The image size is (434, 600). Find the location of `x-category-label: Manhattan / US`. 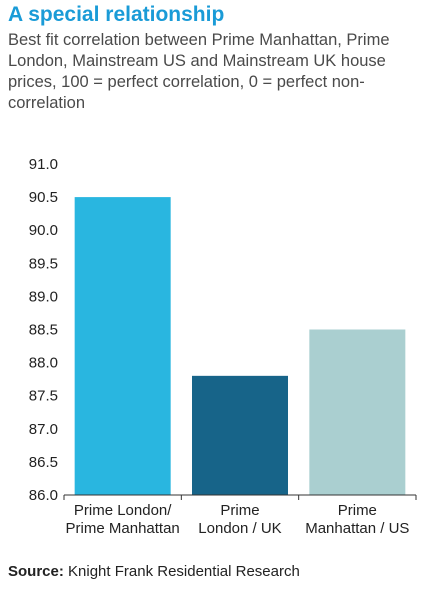

x-category-label: Manhattan / US is located at coordinates (357, 528).